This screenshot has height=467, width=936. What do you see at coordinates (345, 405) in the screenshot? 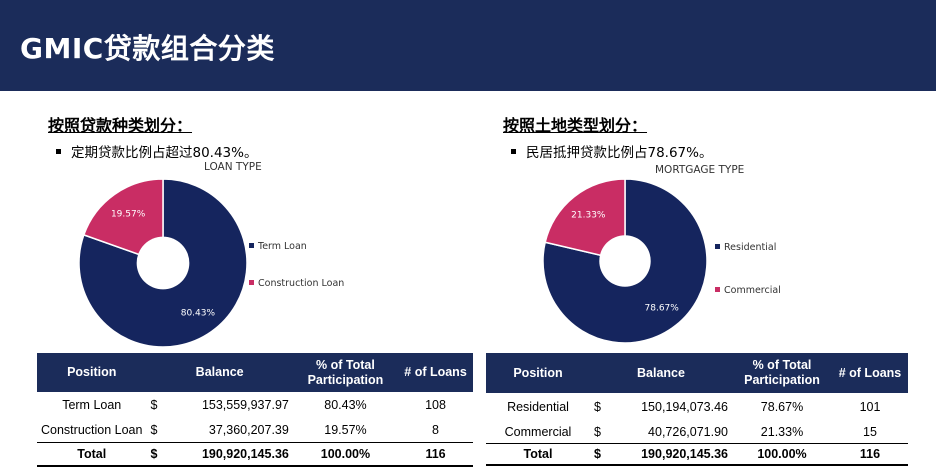
I see `cell-pct: 80.43%` at bounding box center [345, 405].